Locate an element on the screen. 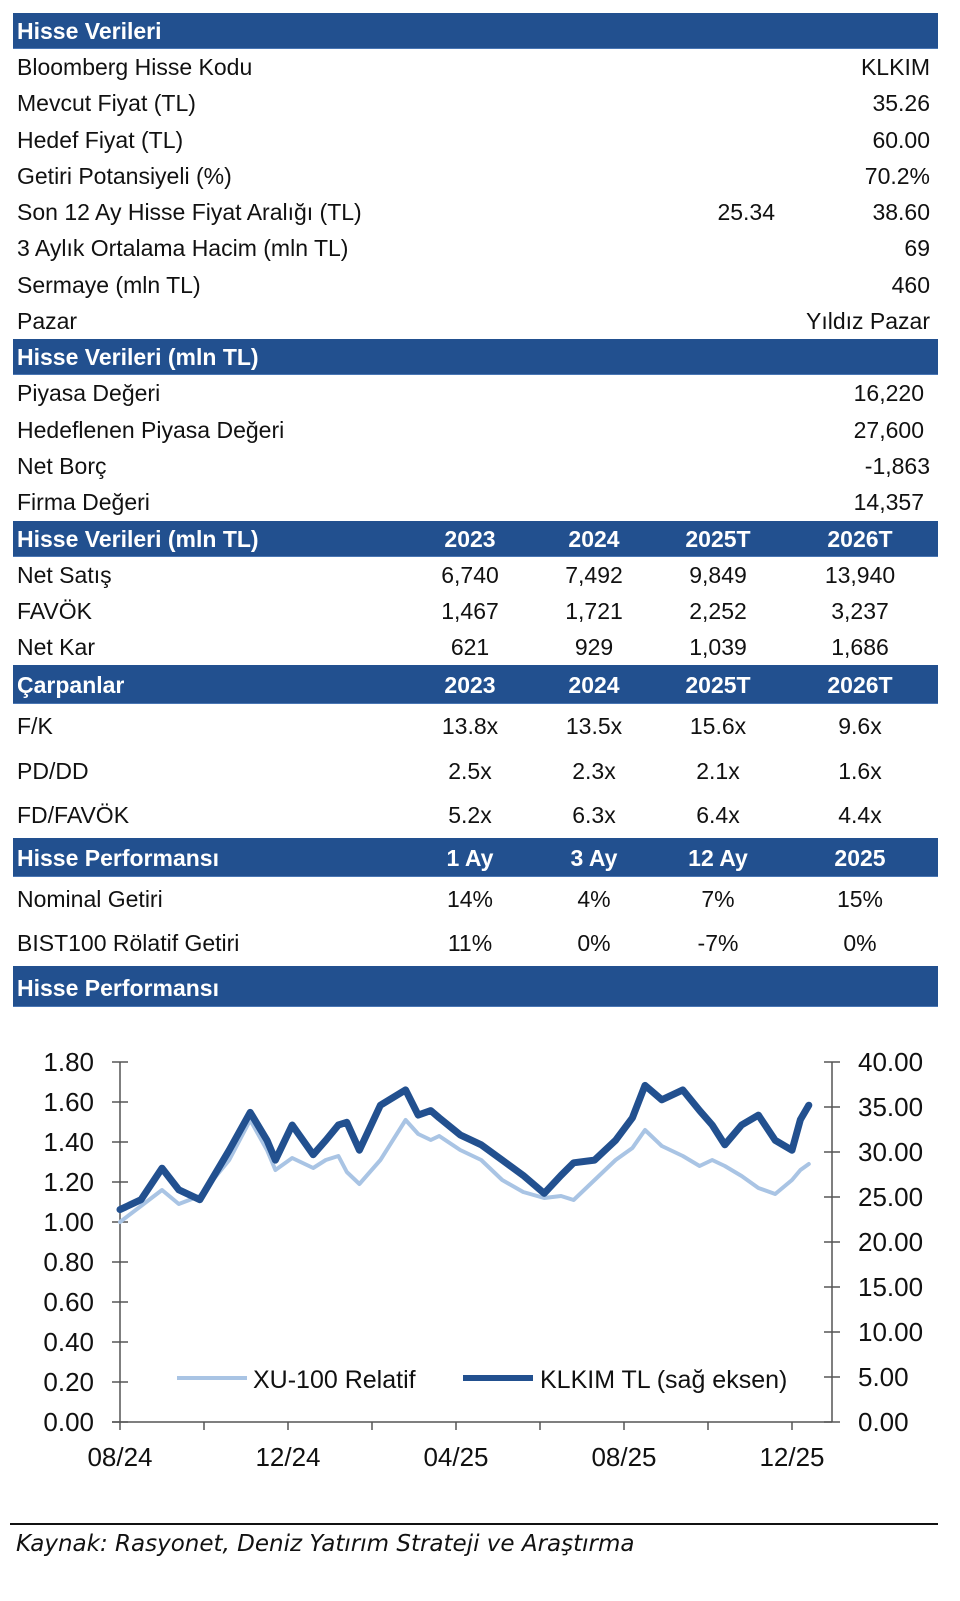 The height and width of the screenshot is (1601, 960). row-value: 70.2% is located at coordinates (897, 175).